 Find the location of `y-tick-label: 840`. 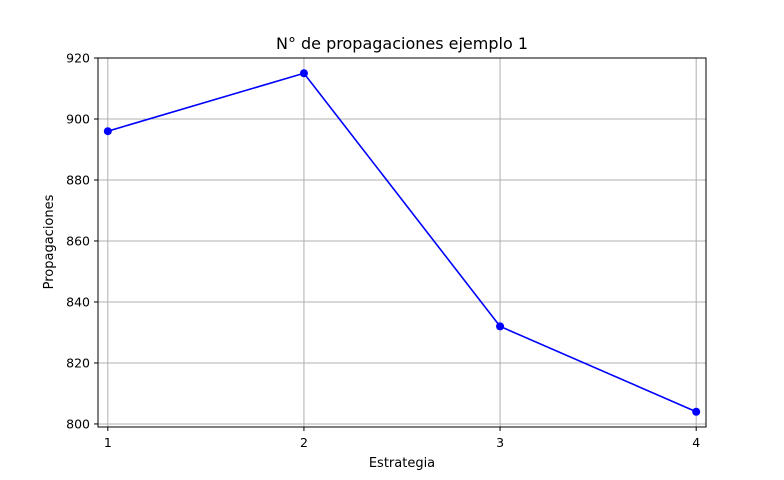

y-tick-label: 840 is located at coordinates (78, 301).